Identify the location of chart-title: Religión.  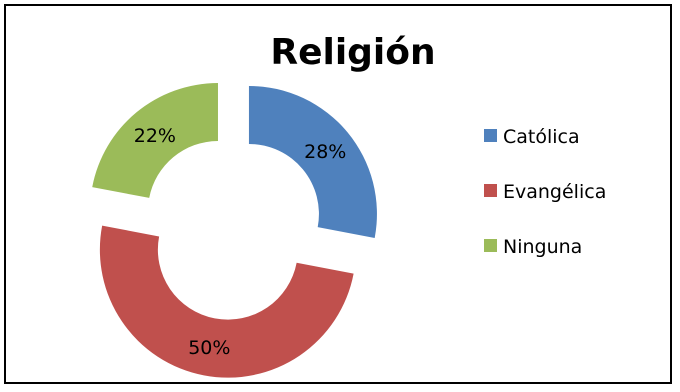
(353, 52).